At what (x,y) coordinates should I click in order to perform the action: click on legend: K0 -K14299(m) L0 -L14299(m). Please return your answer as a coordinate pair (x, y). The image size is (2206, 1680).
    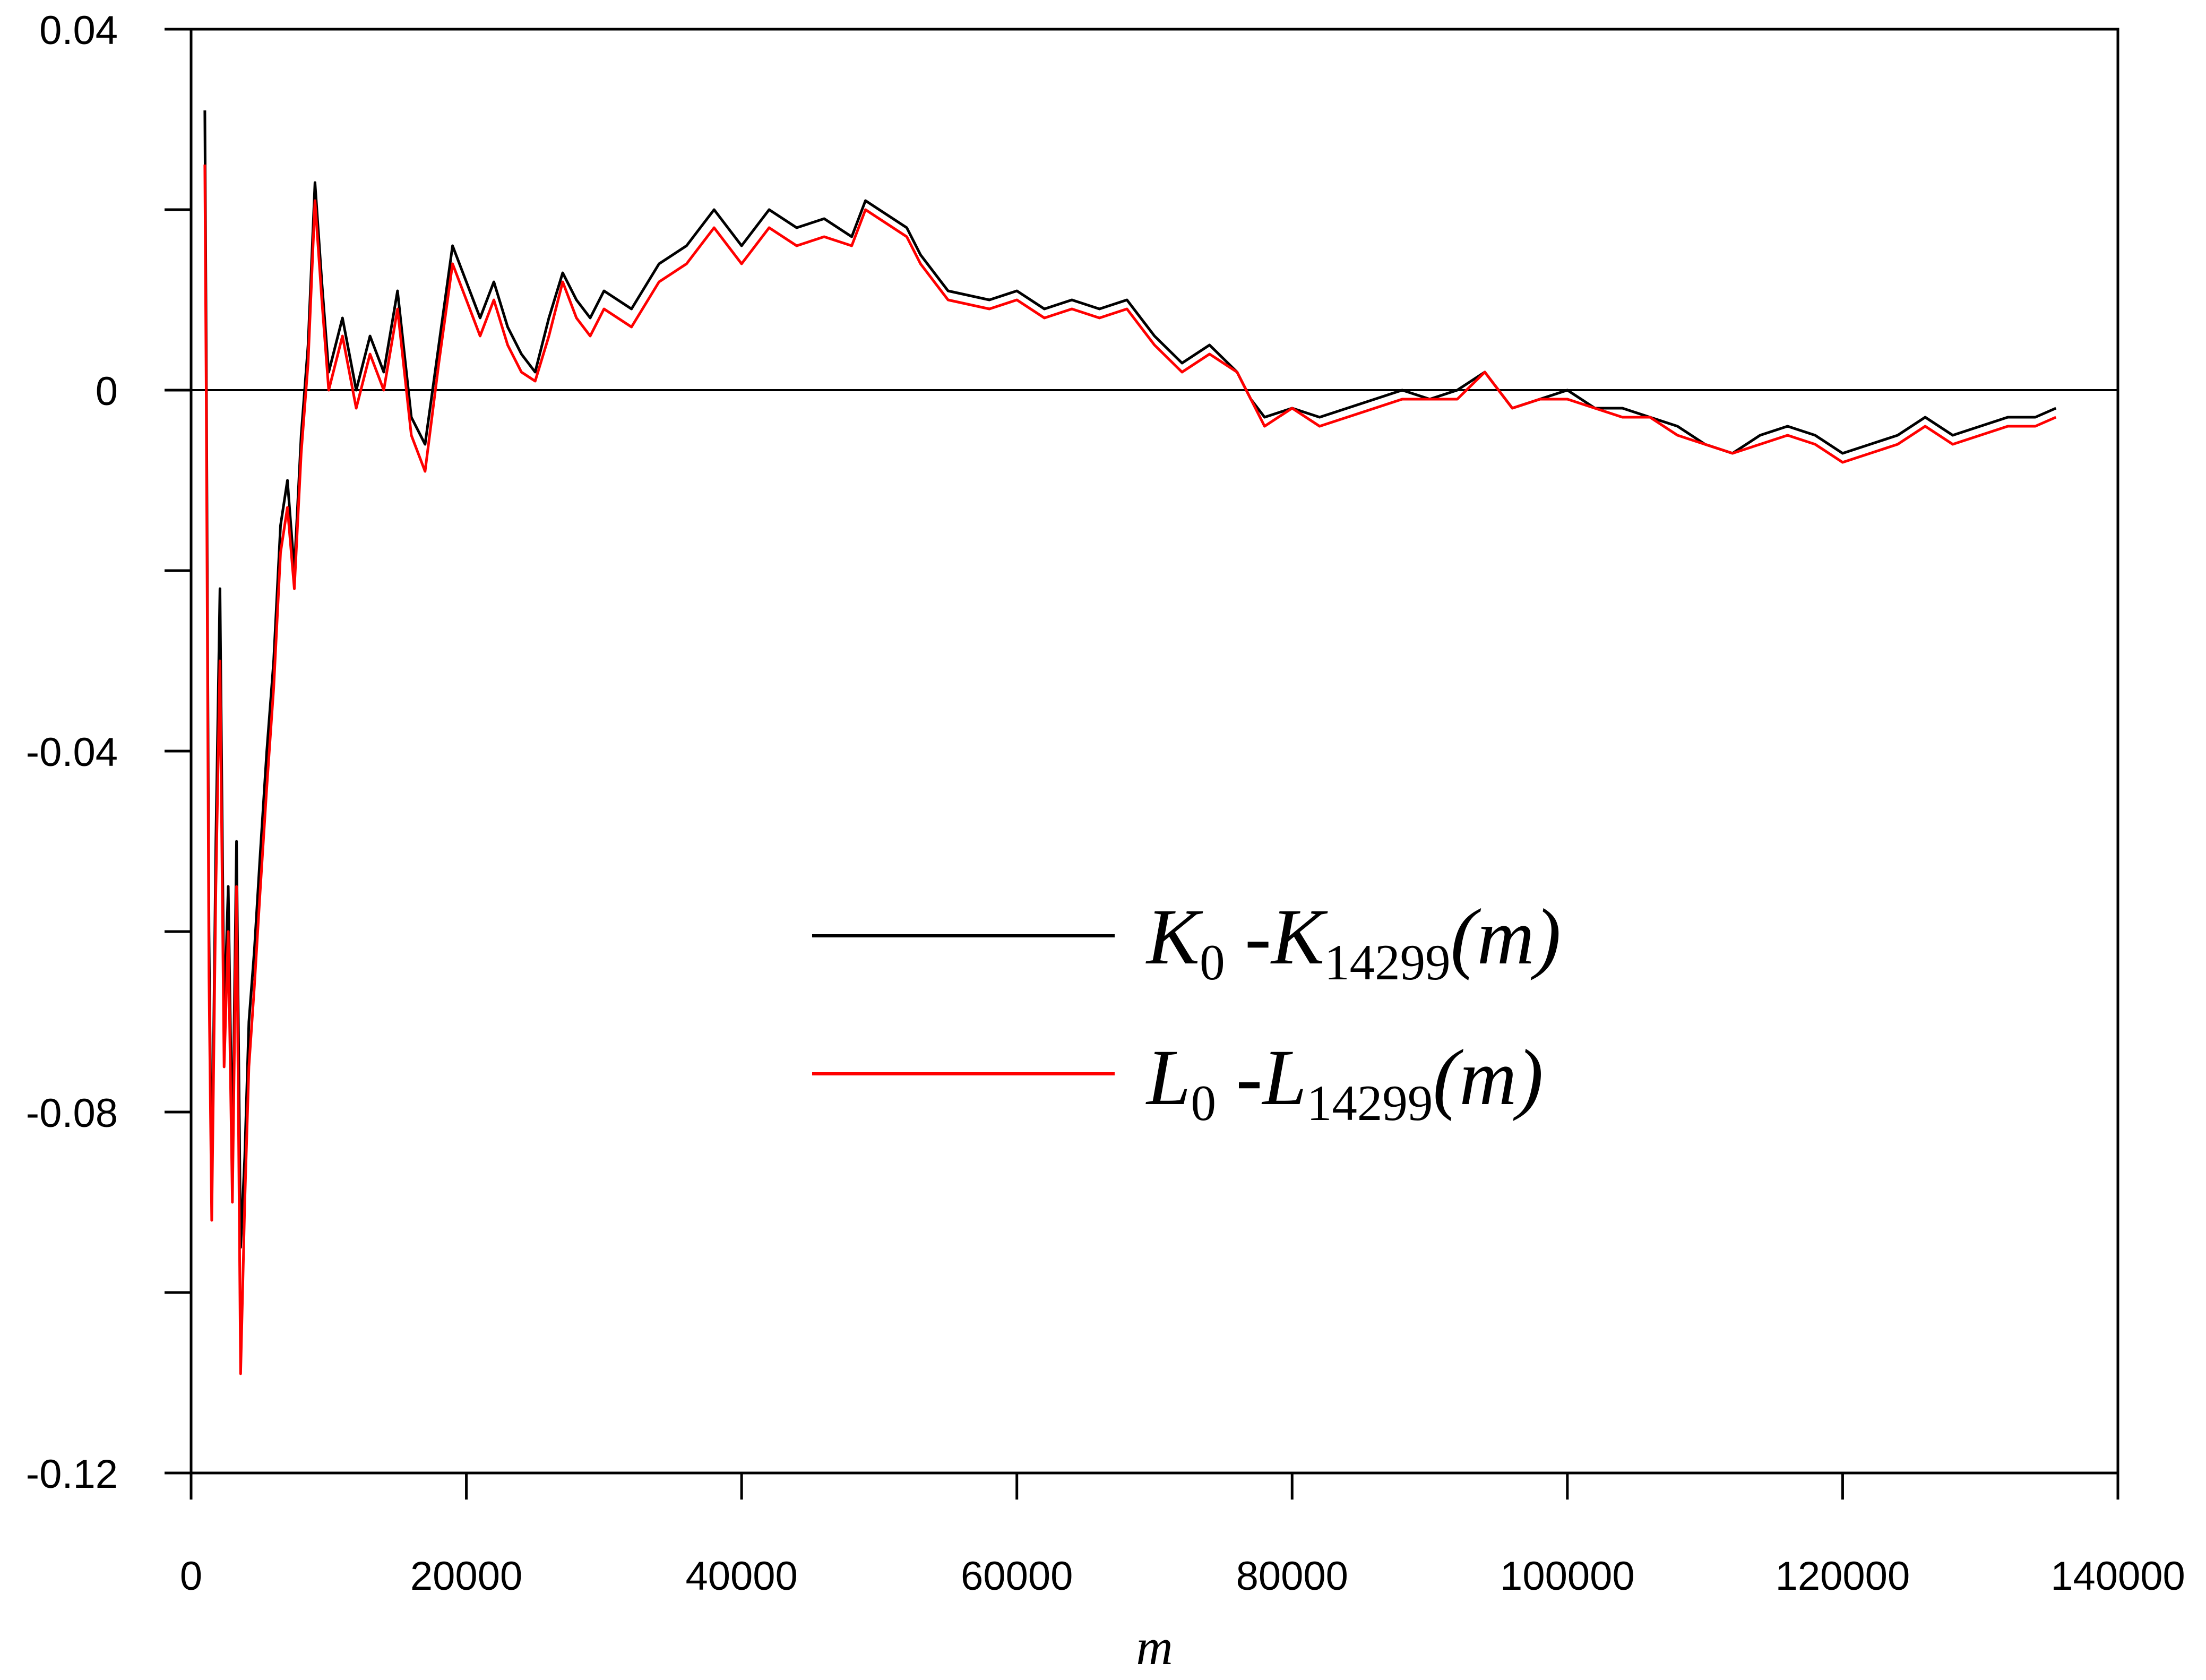
    Looking at the image, I should click on (1186, 1012).